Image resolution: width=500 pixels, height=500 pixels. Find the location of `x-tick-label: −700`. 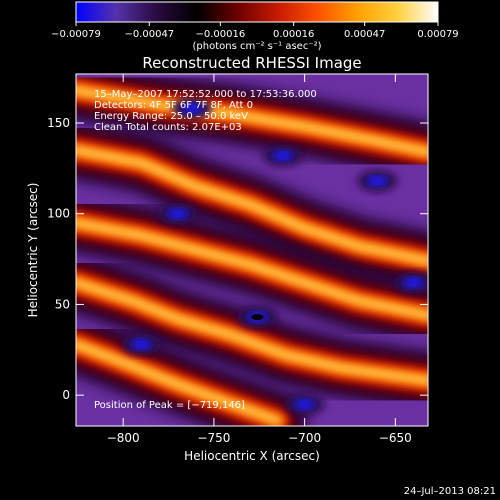

x-tick-label: −700 is located at coordinates (304, 438).